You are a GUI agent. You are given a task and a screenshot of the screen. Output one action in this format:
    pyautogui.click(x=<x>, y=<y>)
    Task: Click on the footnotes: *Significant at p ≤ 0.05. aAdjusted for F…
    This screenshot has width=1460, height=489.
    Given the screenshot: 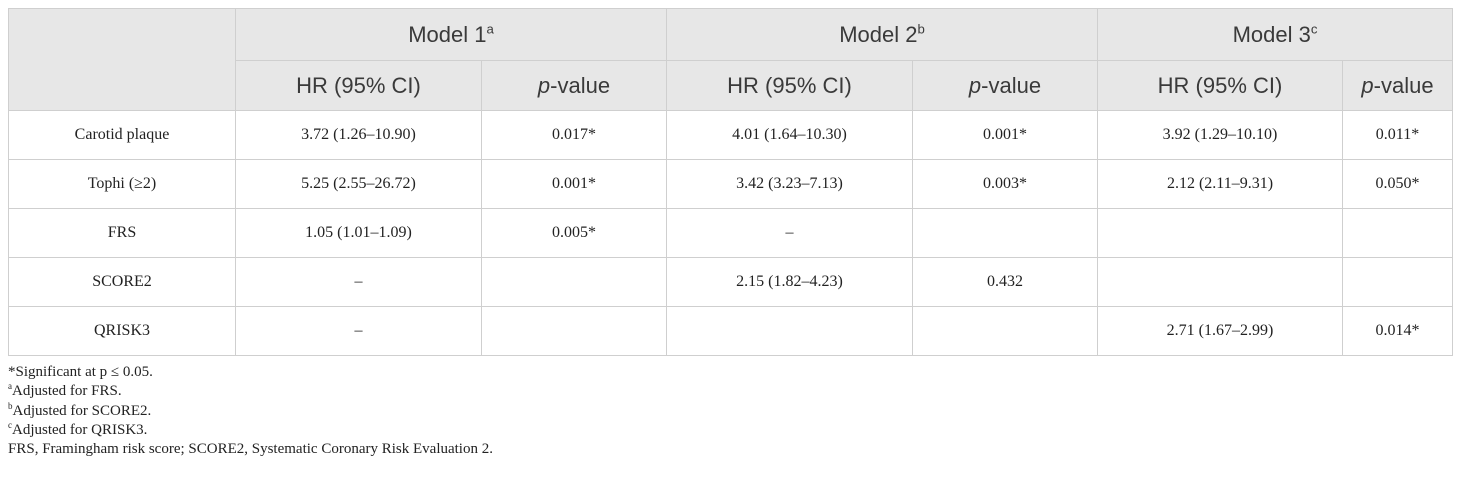 What is the action you would take?
    pyautogui.click(x=250, y=411)
    